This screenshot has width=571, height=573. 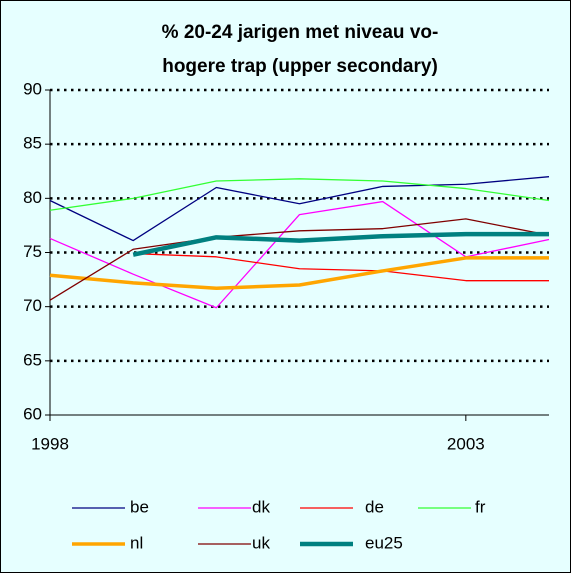 I want to click on y-tick-label: 60, so click(x=32, y=413).